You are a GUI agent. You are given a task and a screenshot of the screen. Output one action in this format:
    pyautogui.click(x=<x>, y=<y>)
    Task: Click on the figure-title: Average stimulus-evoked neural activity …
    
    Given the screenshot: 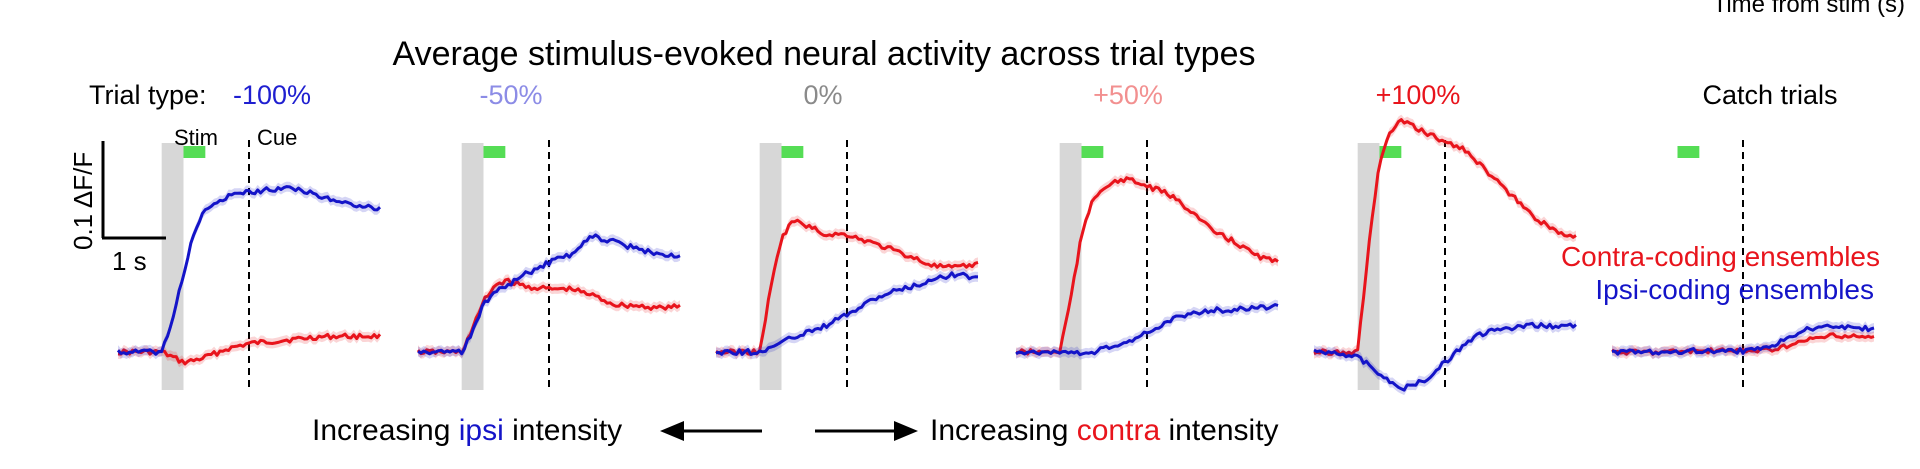 What is the action you would take?
    pyautogui.click(x=824, y=54)
    